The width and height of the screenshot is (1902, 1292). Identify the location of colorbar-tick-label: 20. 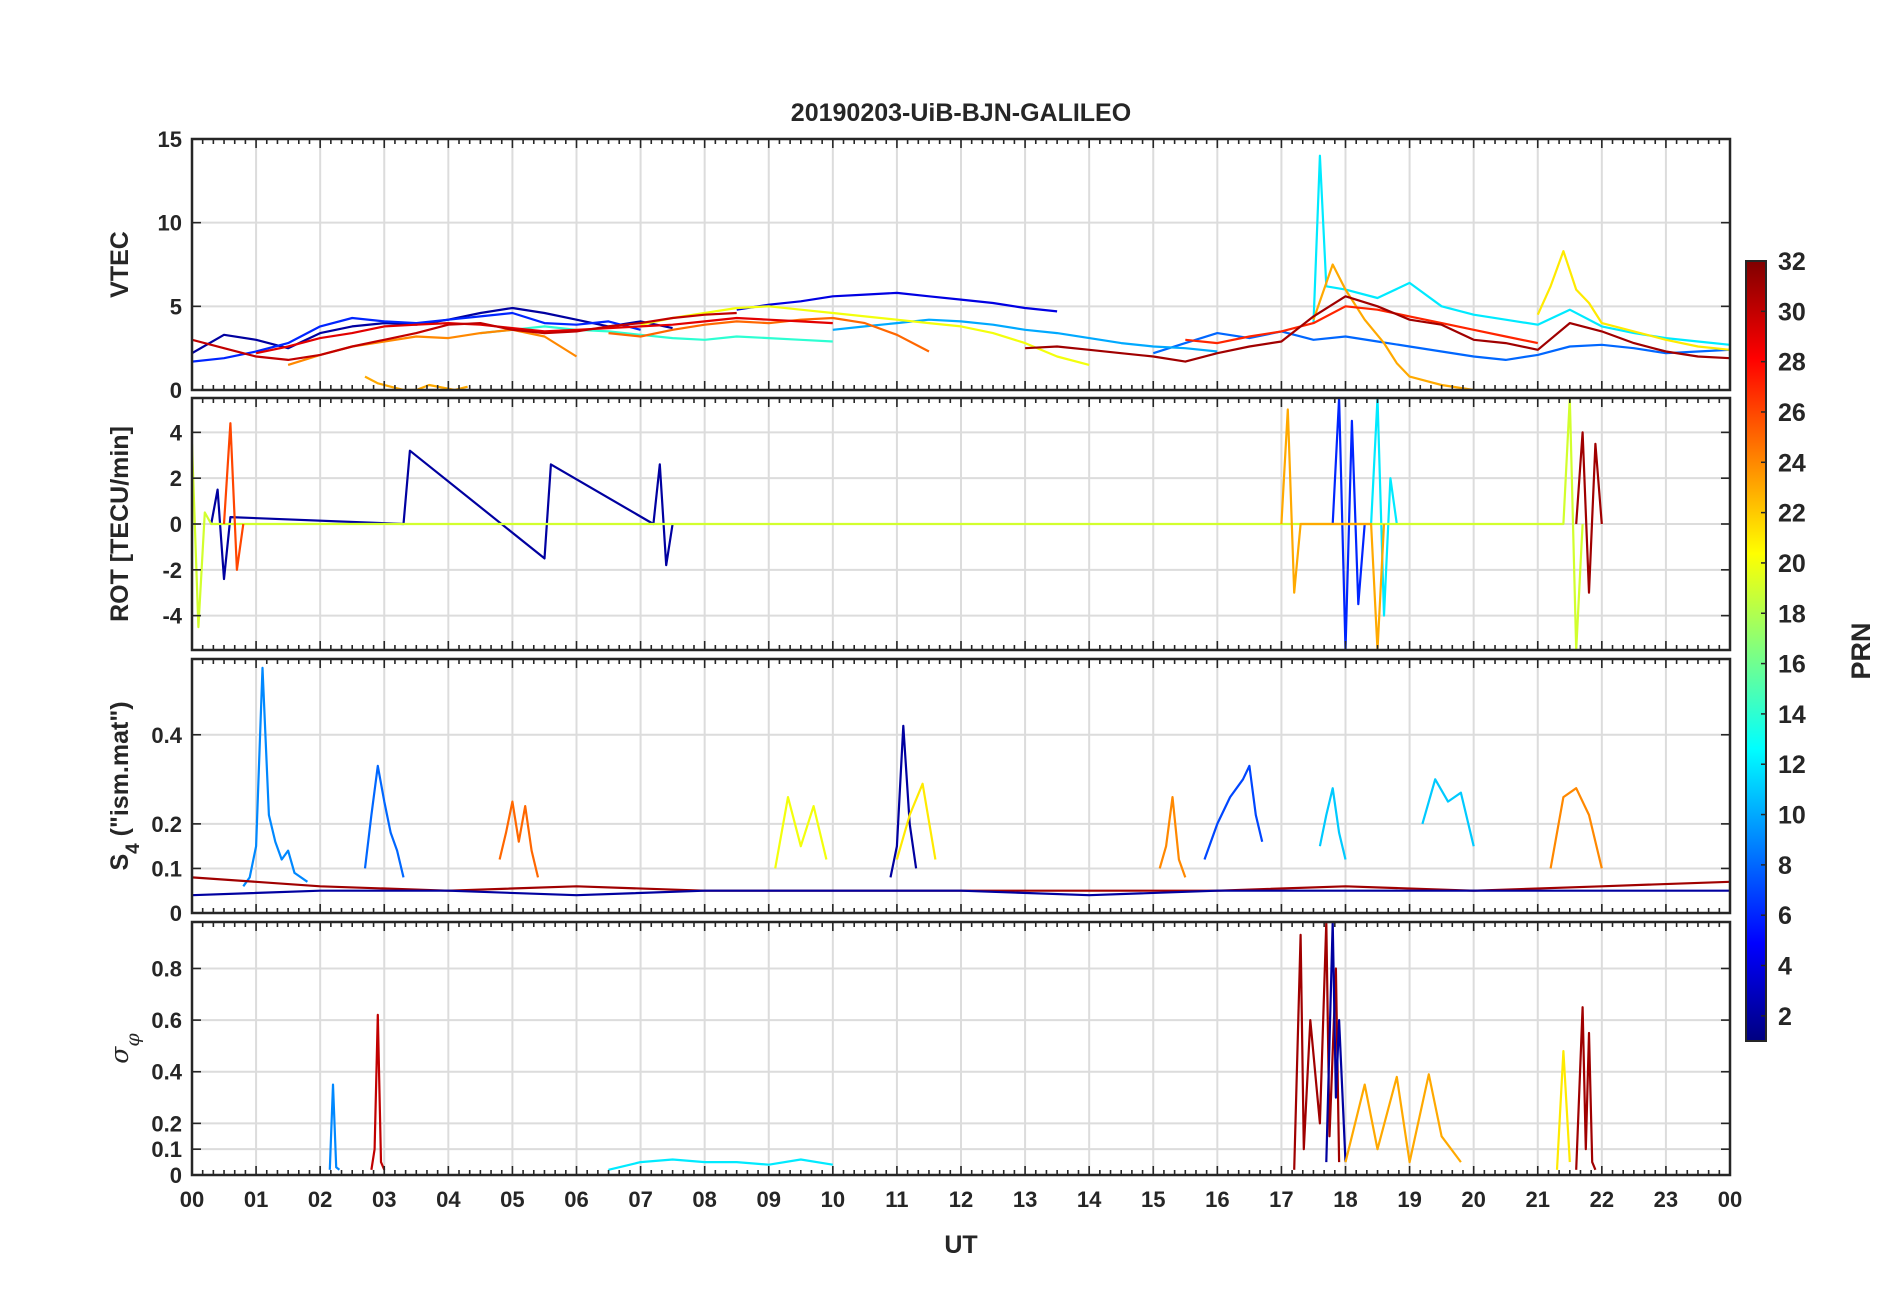
(1792, 564).